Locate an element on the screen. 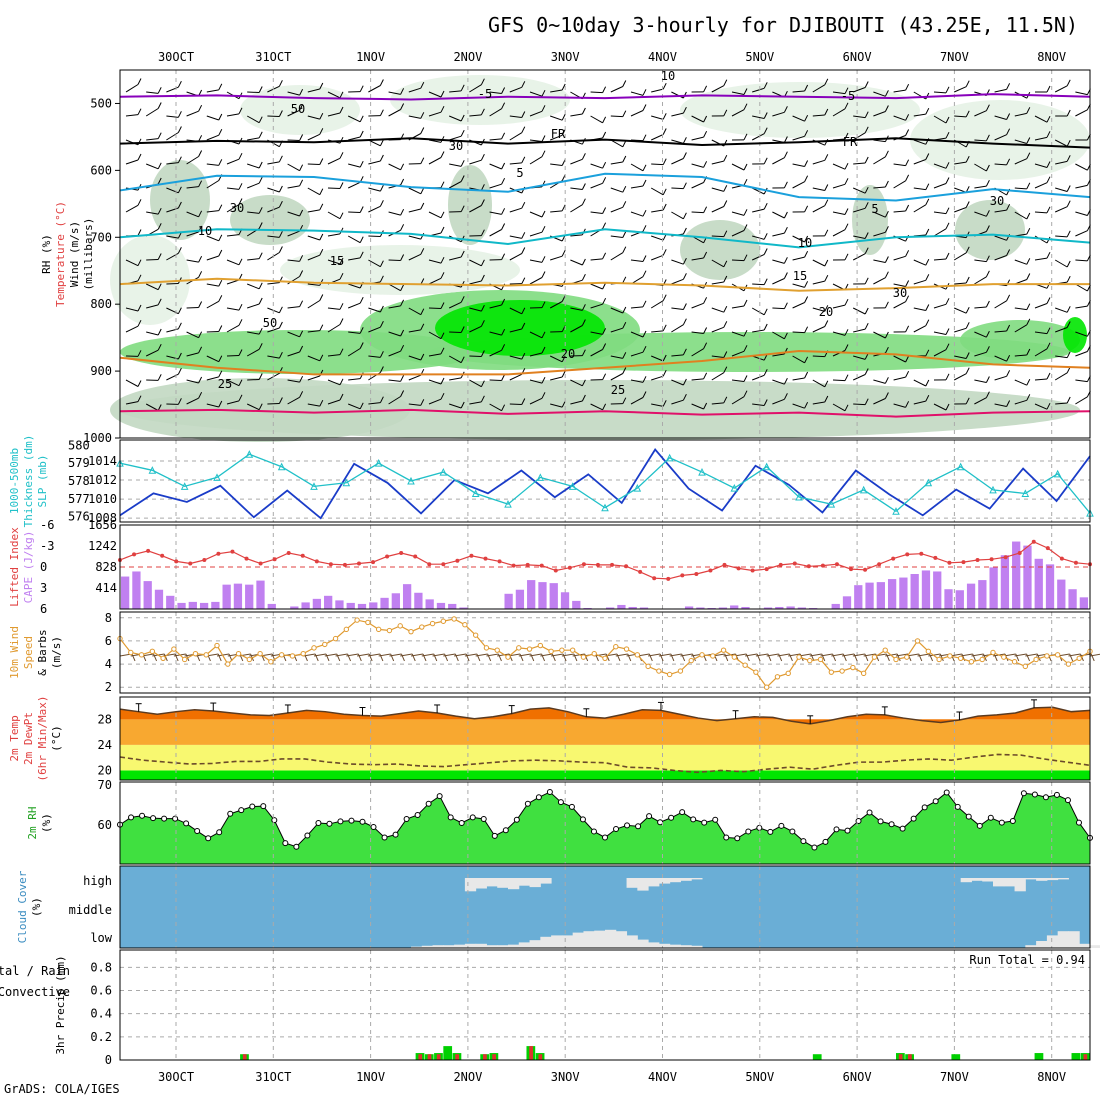 The height and width of the screenshot is (1100, 1100). pressure-tick-label: 600 is located at coordinates (101, 170).